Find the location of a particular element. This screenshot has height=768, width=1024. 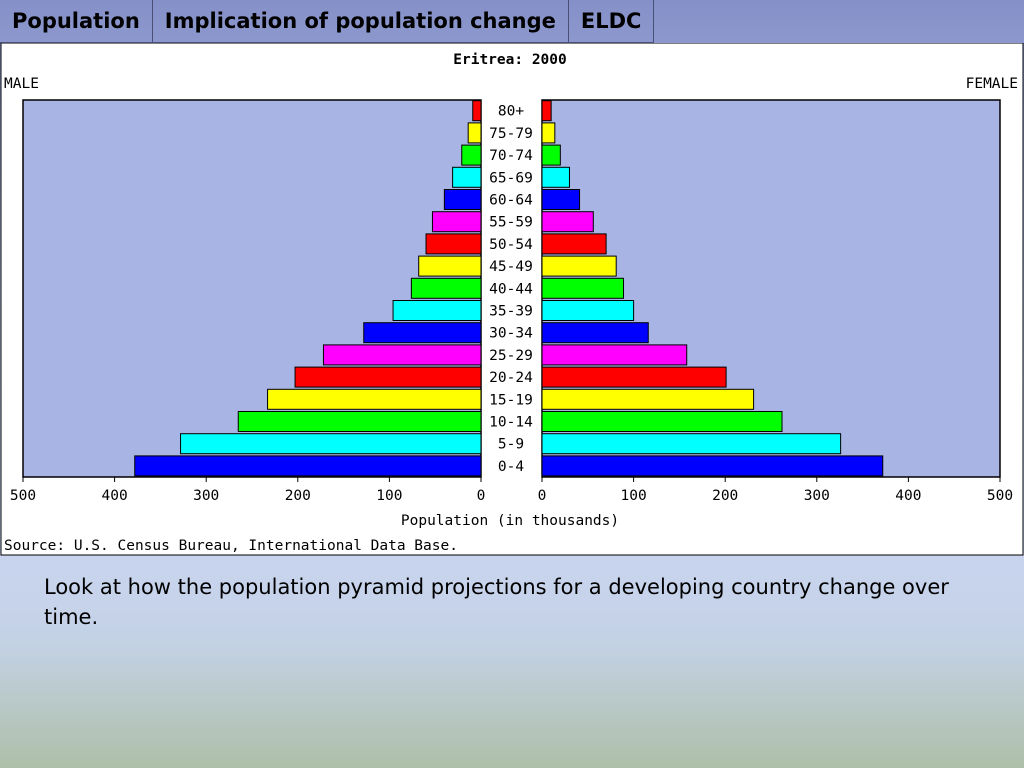

age-label-50-54: 50-54 is located at coordinates (511, 245).